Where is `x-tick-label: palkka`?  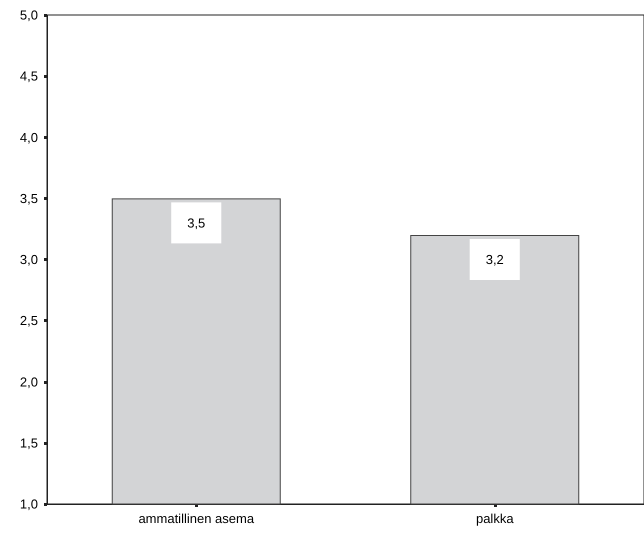
x-tick-label: palkka is located at coordinates (495, 518).